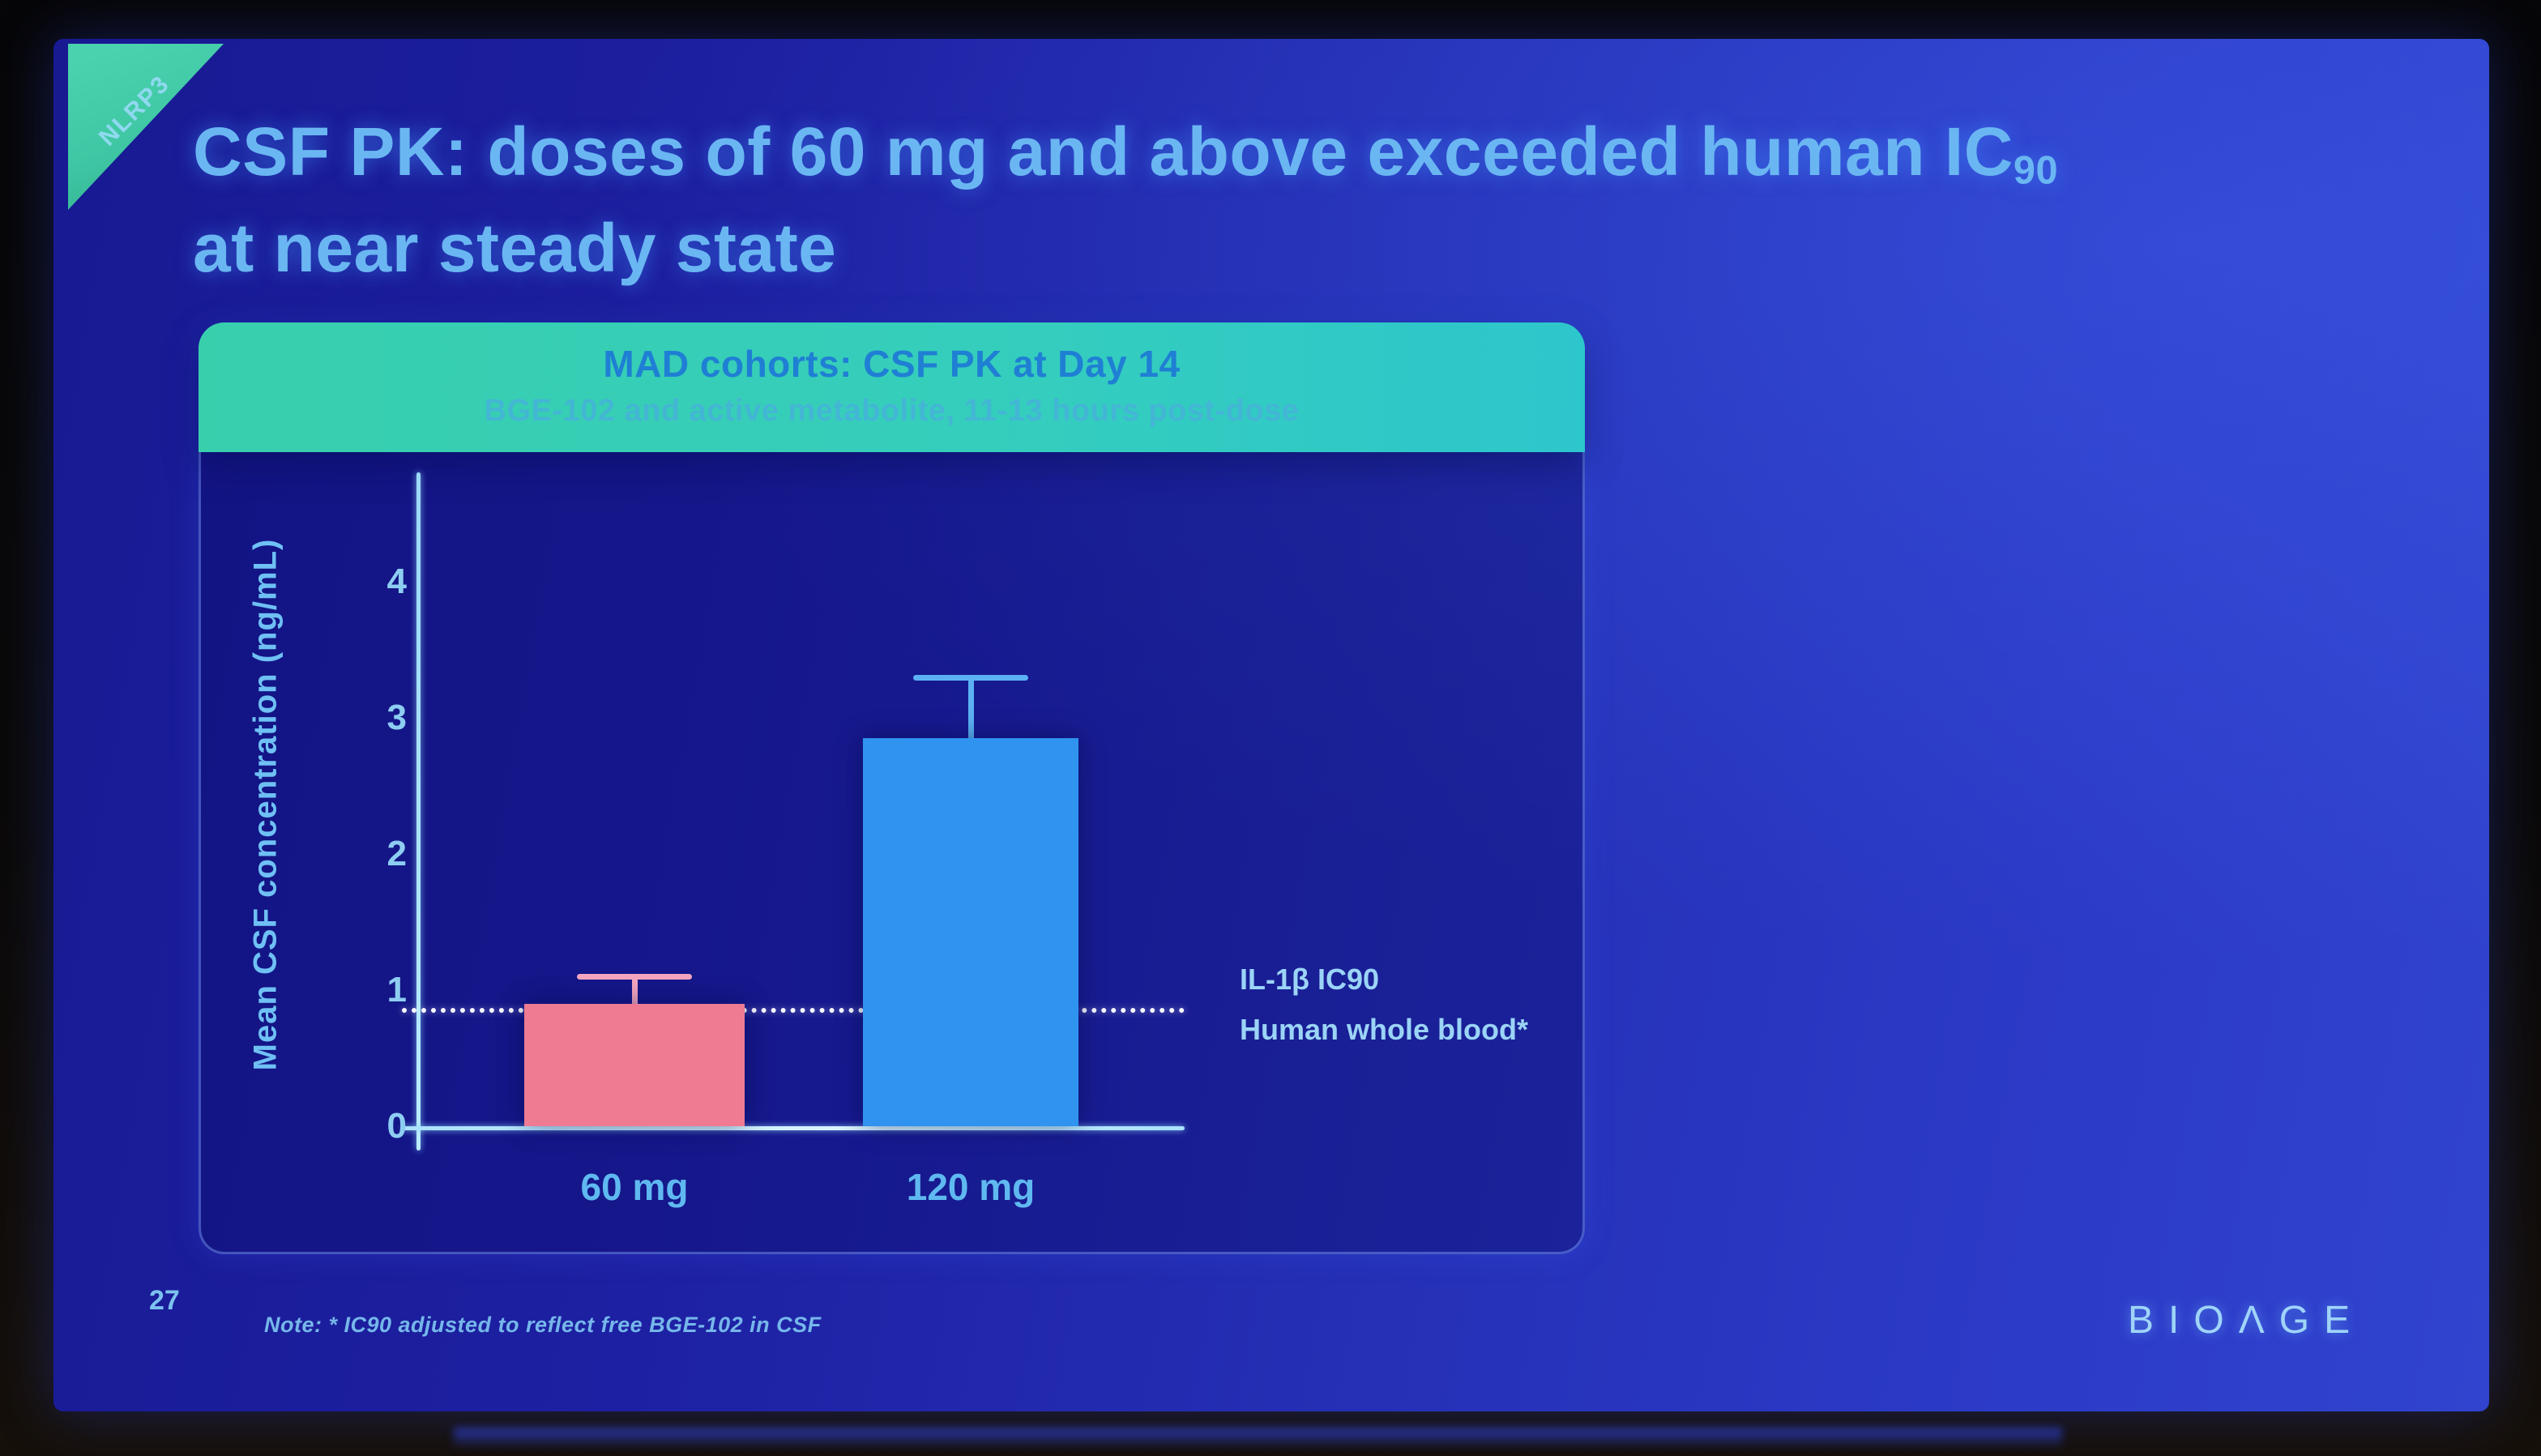  I want to click on title-ic90-subscript: 90, so click(2036, 170).